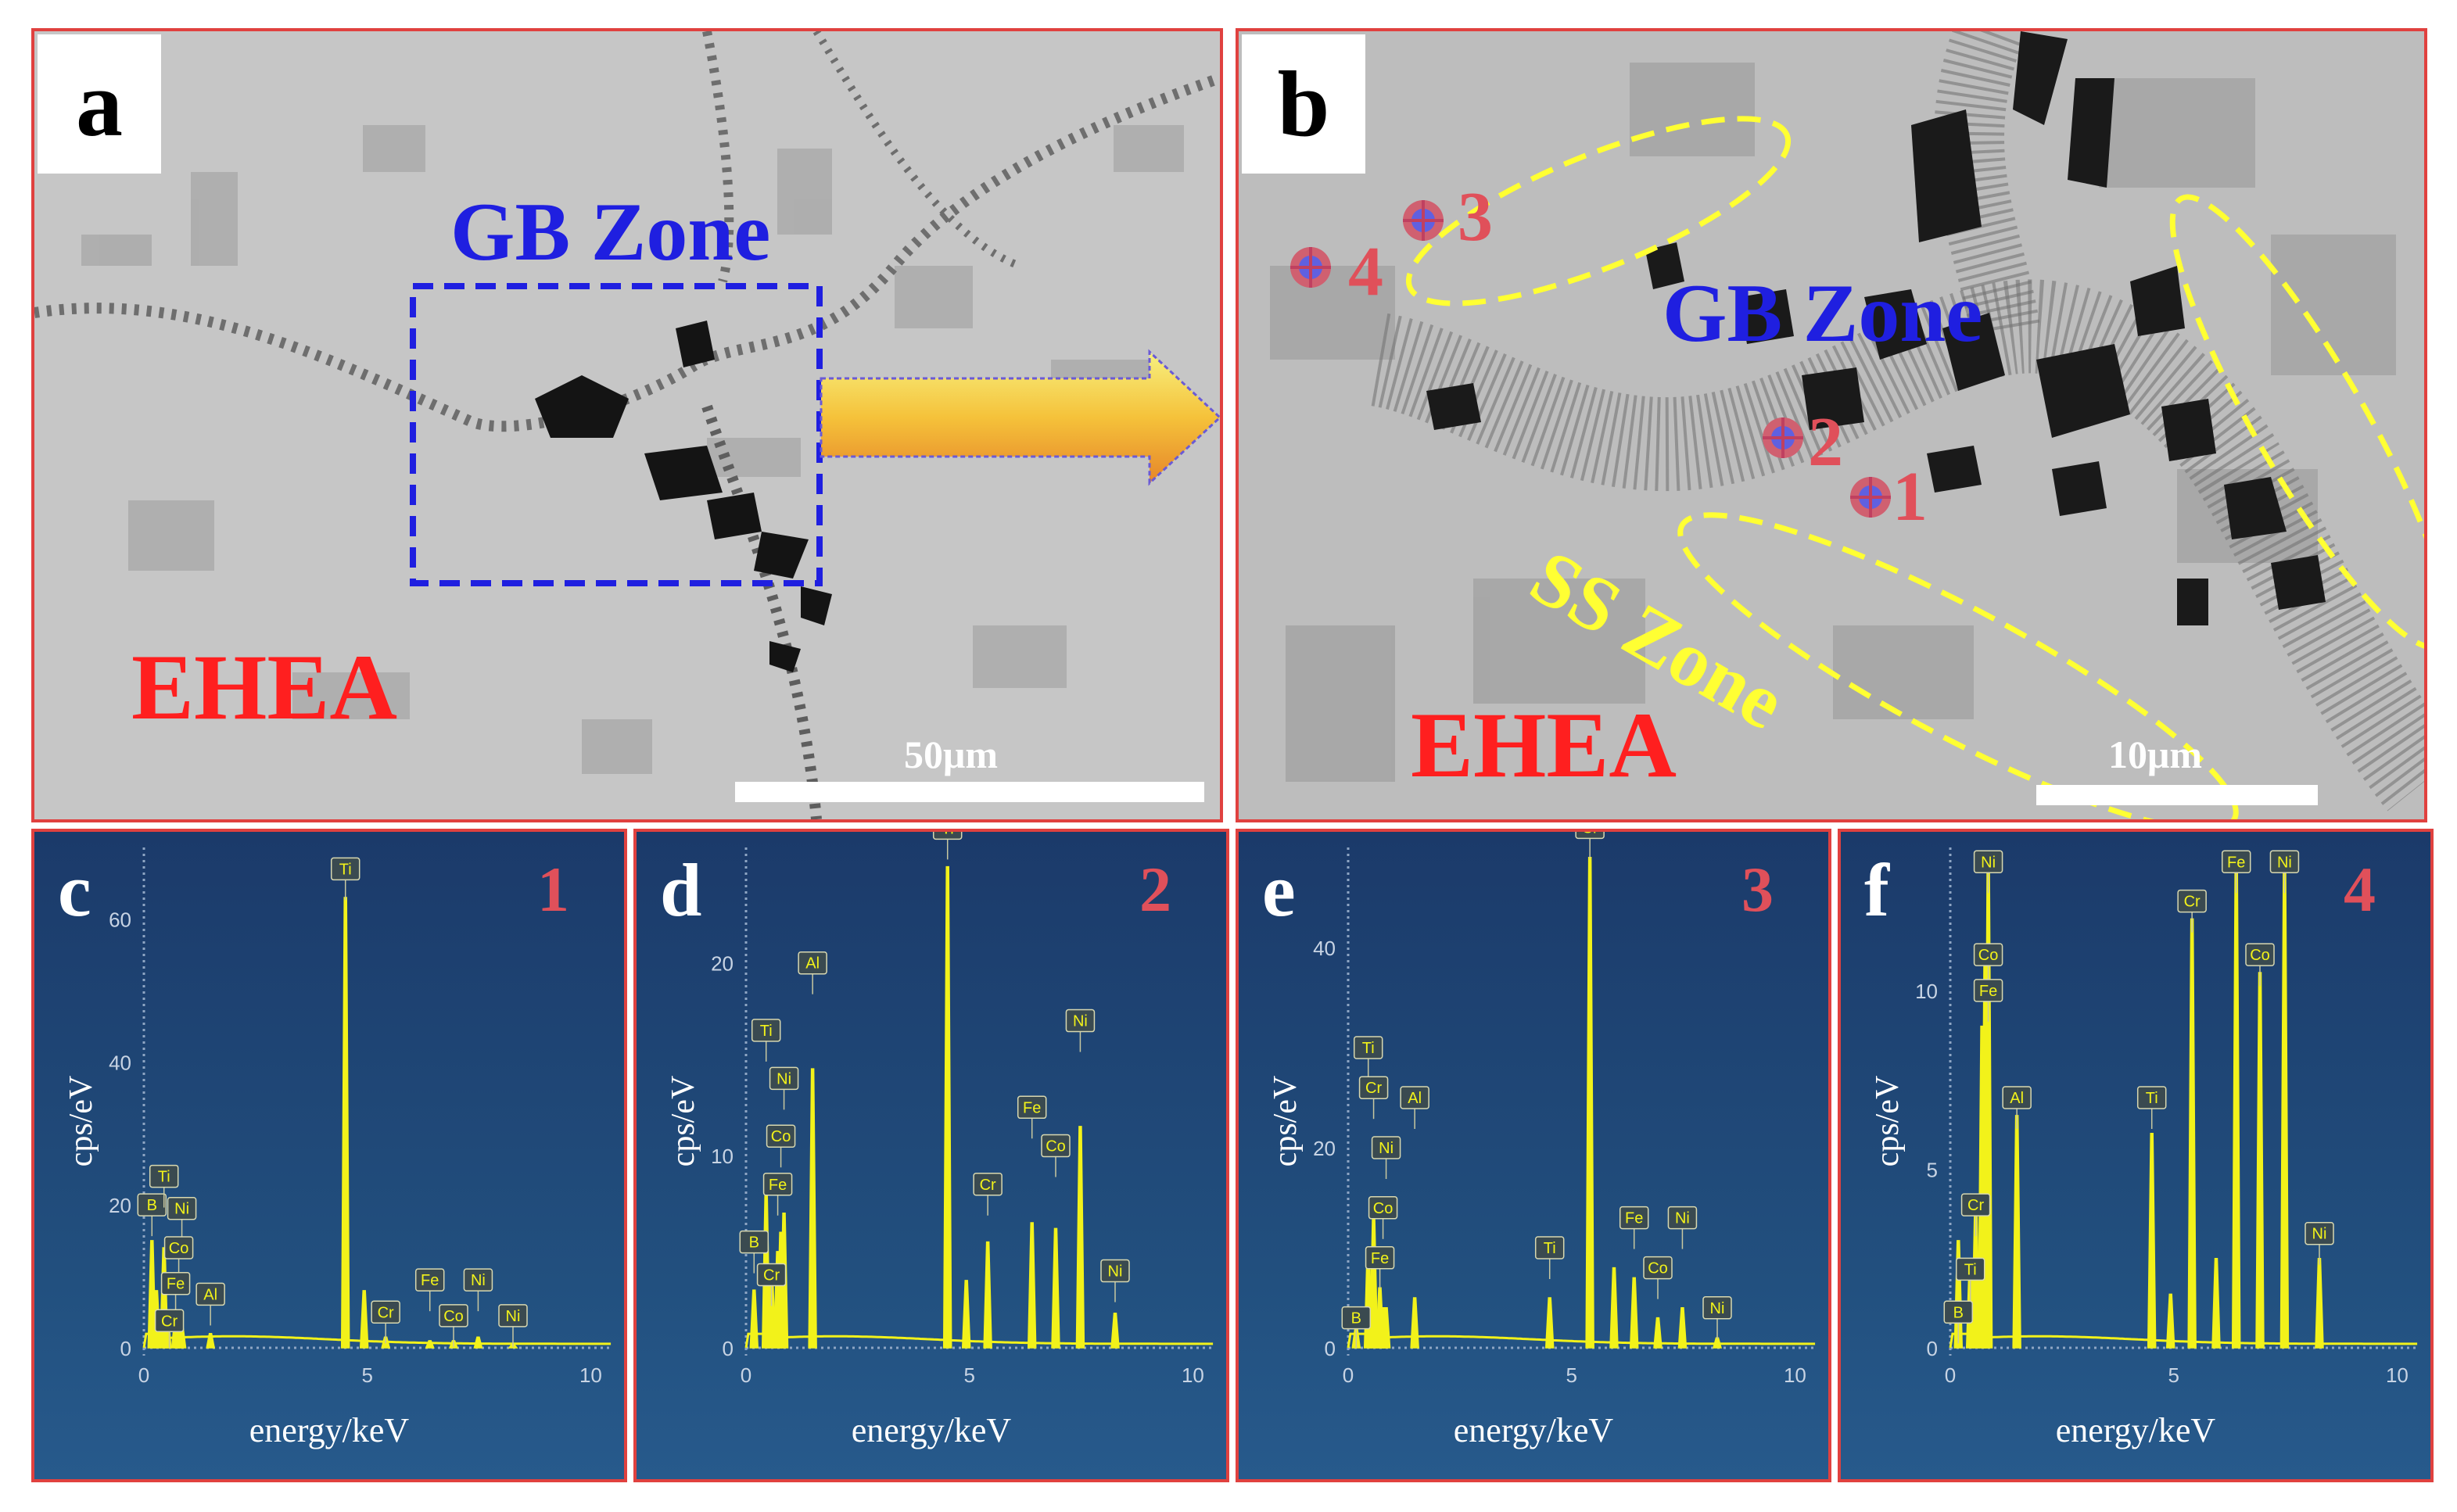 Image resolution: width=2457 pixels, height=1512 pixels. Describe the element at coordinates (264, 687) in the screenshot. I see `ehea-label-a: EHEA` at that location.